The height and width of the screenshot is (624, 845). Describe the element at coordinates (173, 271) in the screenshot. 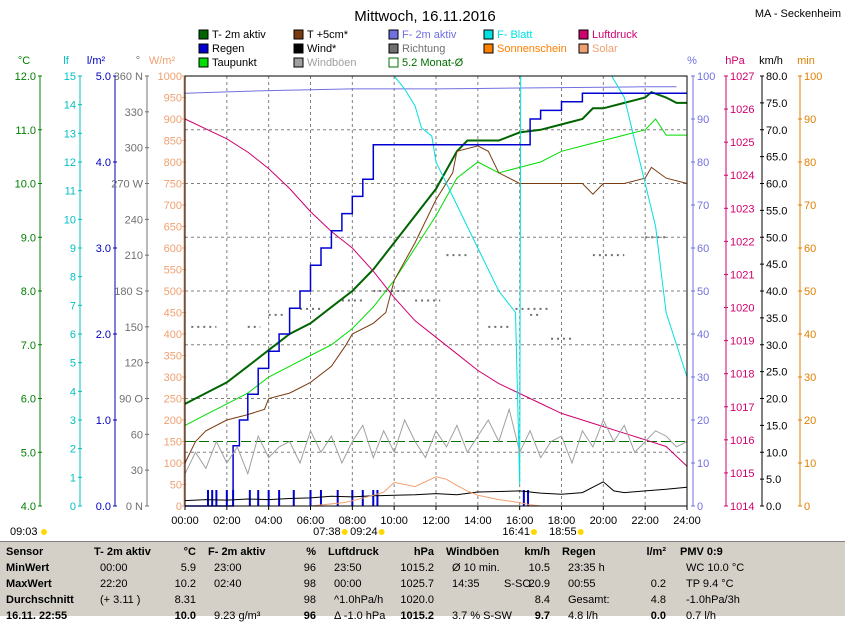

I see `solar-tick-label: 550` at that location.